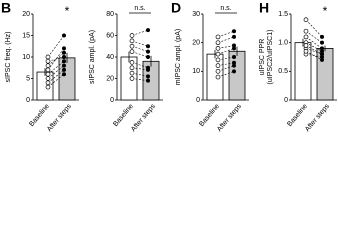 The width and height of the screenshot is (338, 240). What do you see at coordinates (283, 71) in the screenshot?
I see `y-tick-label: 0.5` at bounding box center [283, 71].